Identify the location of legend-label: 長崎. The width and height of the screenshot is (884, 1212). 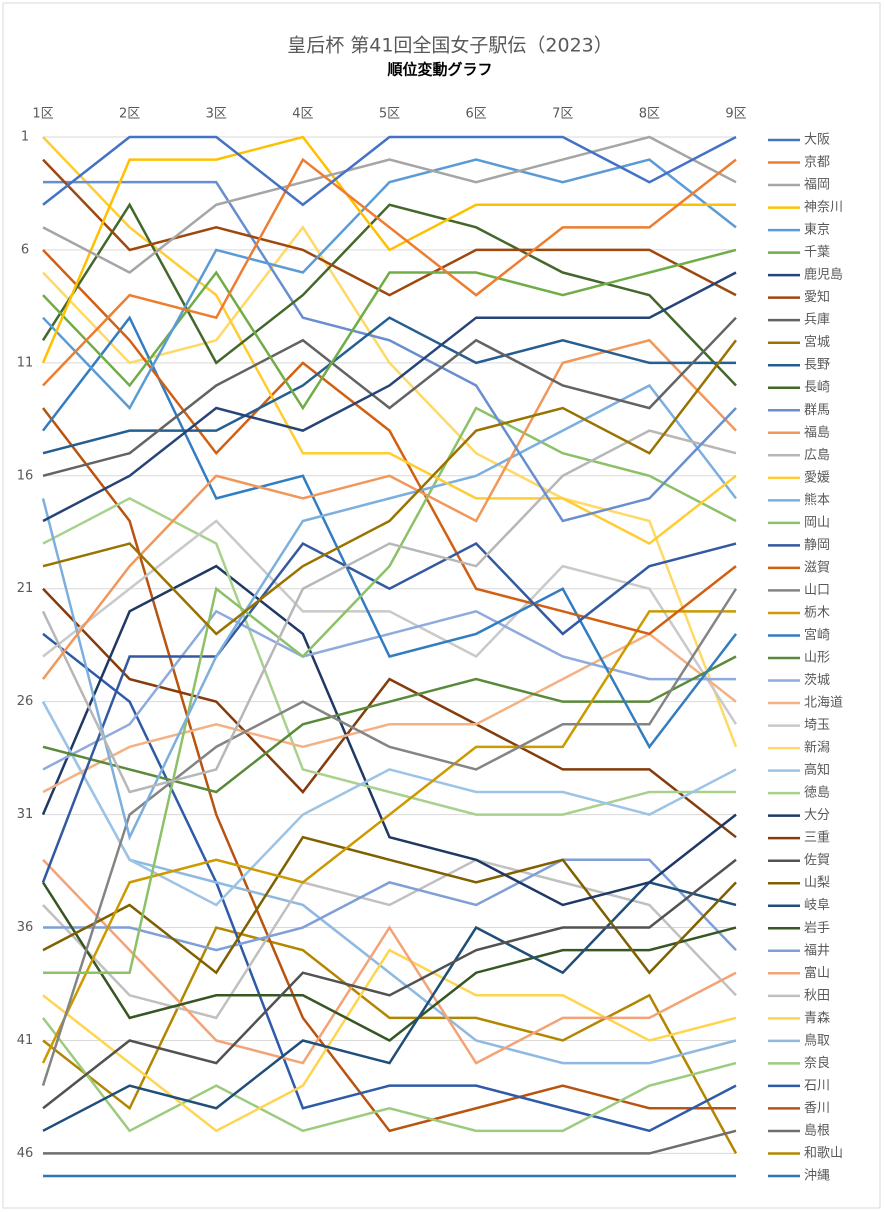
(817, 387).